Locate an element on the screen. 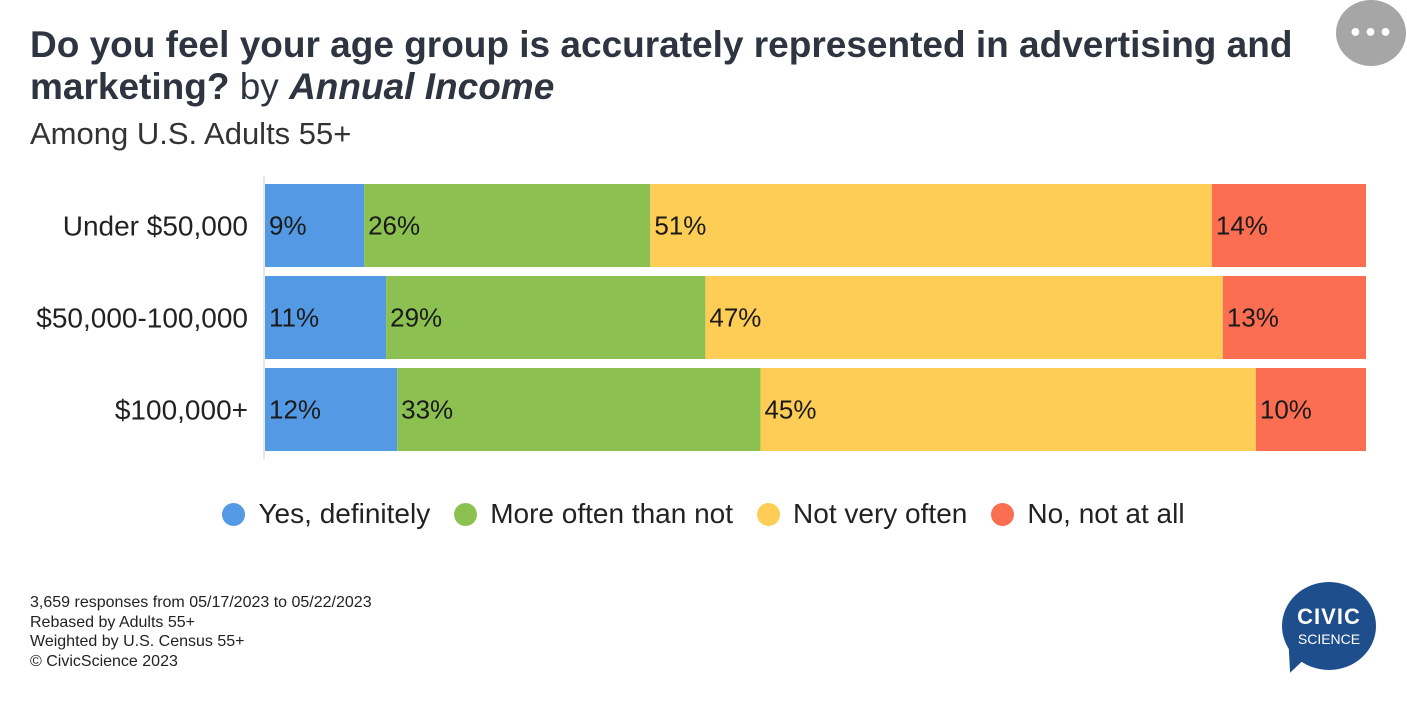 This screenshot has height=715, width=1407. logo-speech-bubble is located at coordinates (1329, 626).